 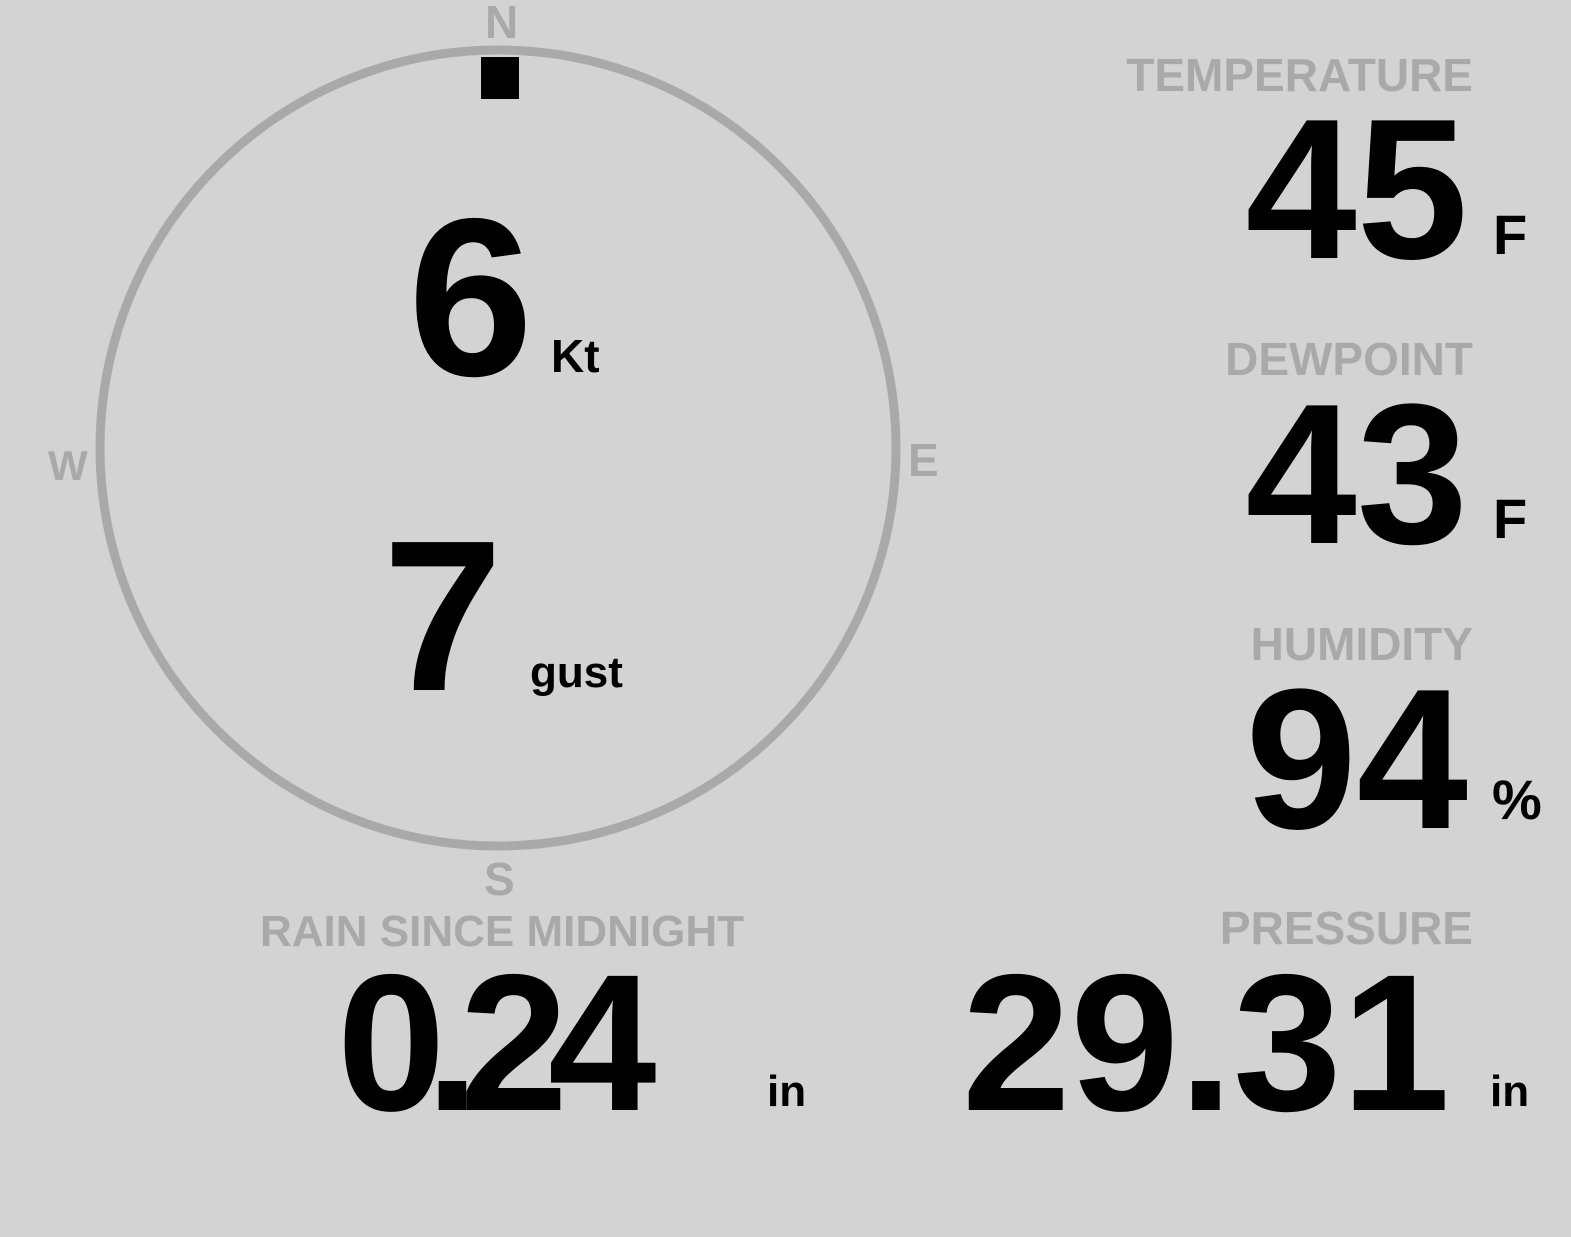 I want to click on rain-unit: in, so click(x=787, y=1091).